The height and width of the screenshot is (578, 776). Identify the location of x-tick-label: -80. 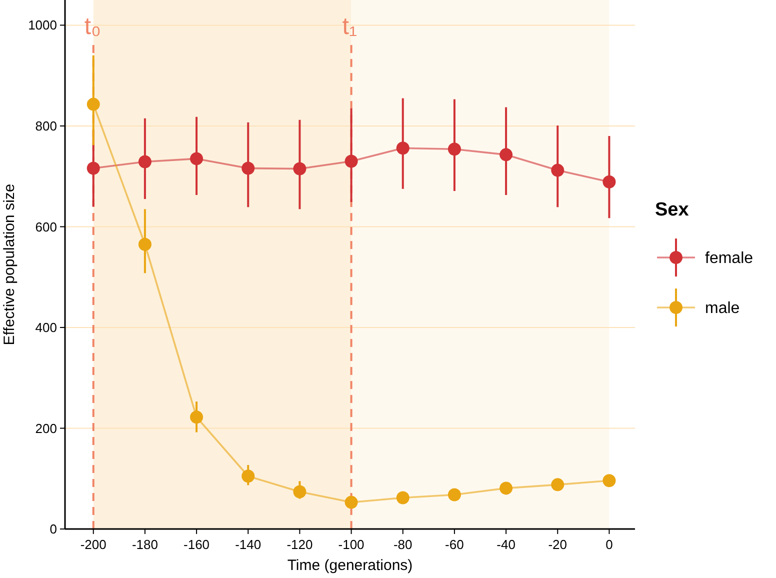
(402, 544).